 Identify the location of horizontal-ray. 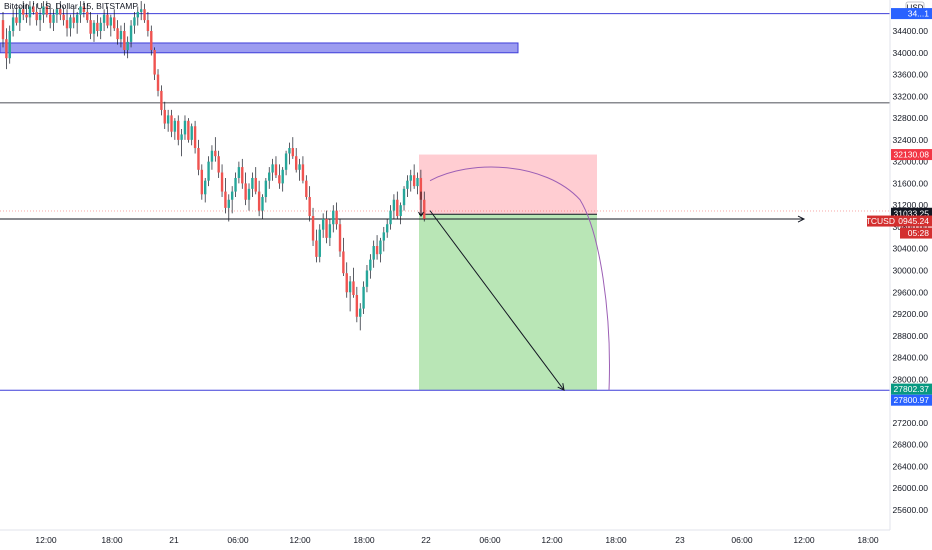
(403, 219).